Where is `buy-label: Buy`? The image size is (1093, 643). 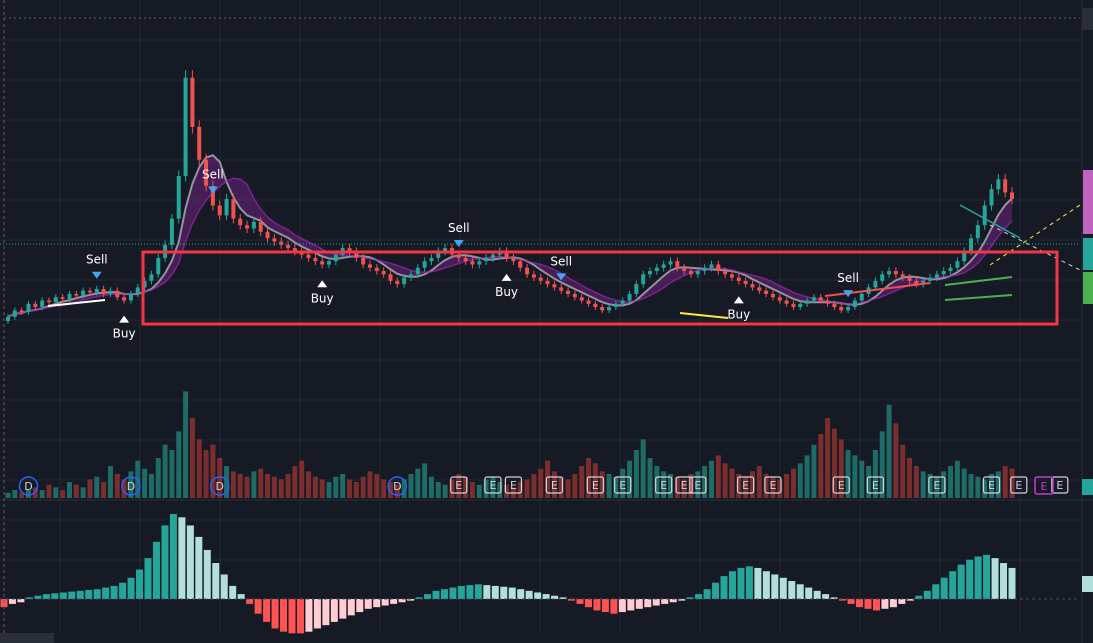
buy-label: Buy is located at coordinates (124, 334).